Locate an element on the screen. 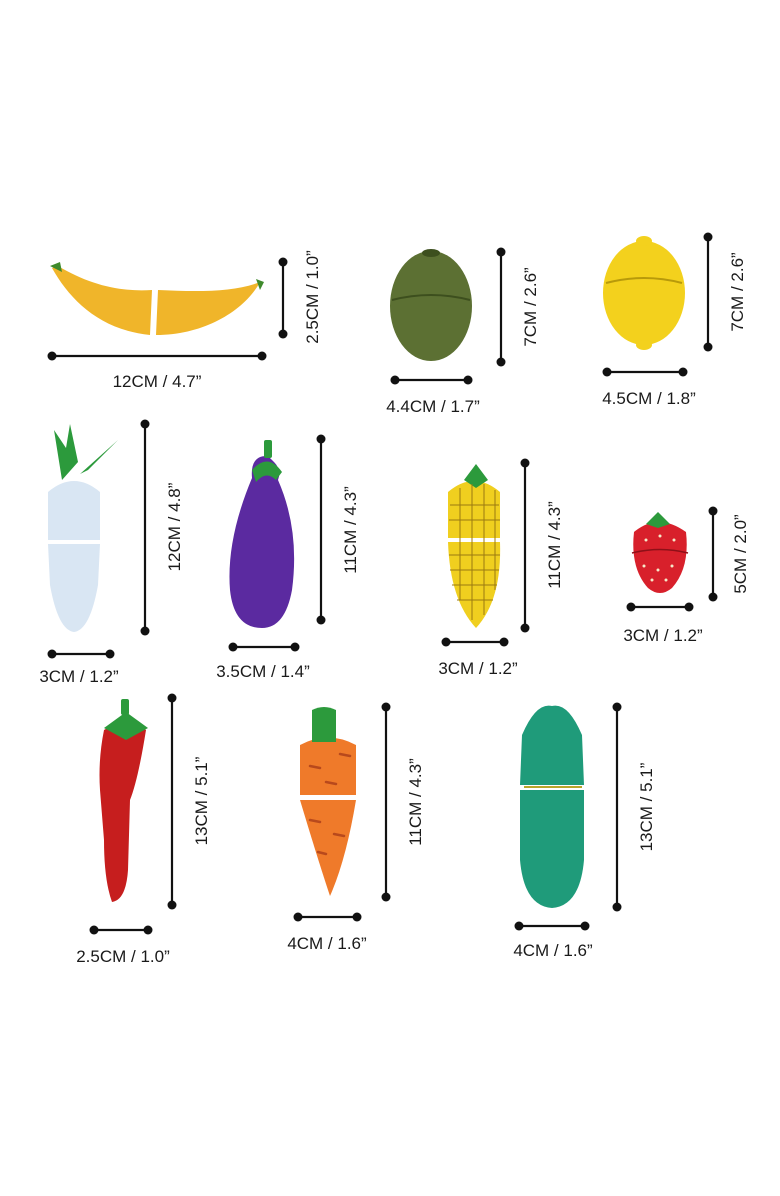 This screenshot has width=780, height=1196. strawberry-cut-line is located at coordinates (660, 551).